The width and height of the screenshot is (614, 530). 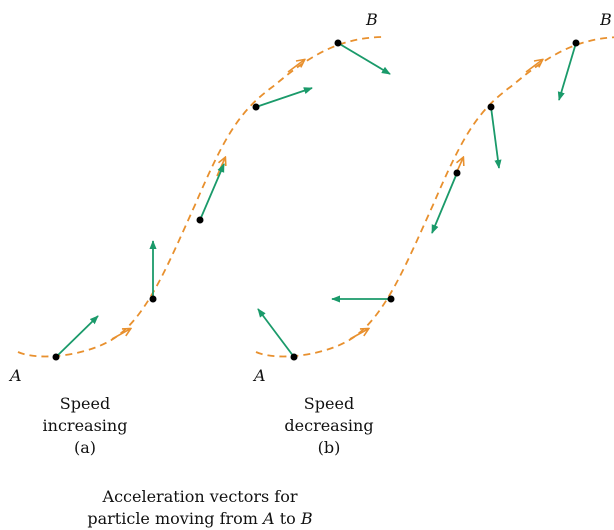 What do you see at coordinates (85, 447) in the screenshot?
I see `panel-a-tag: (a)` at bounding box center [85, 447].